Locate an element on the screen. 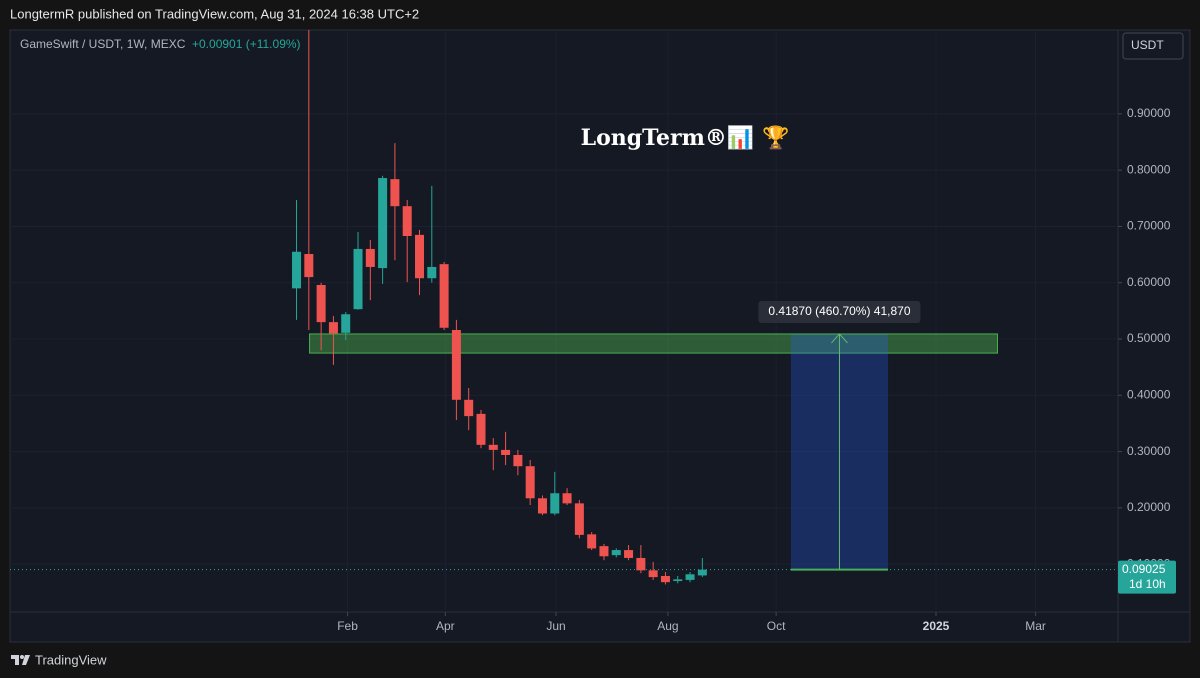  x-tick-label: Aug is located at coordinates (667, 626).